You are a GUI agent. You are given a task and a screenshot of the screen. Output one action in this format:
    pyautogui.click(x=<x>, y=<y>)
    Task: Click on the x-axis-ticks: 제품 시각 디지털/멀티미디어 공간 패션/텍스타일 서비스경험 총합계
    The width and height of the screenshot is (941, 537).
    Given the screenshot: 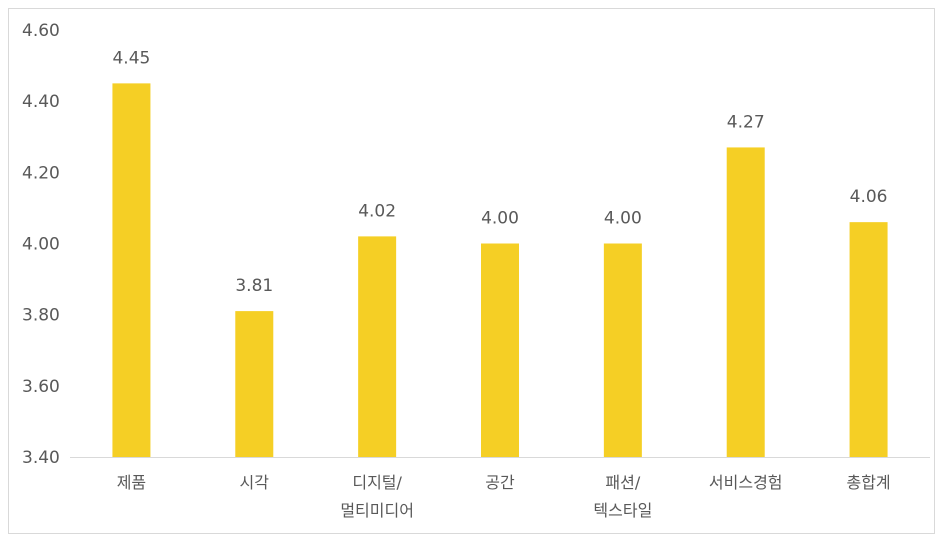 What is the action you would take?
    pyautogui.click(x=504, y=496)
    